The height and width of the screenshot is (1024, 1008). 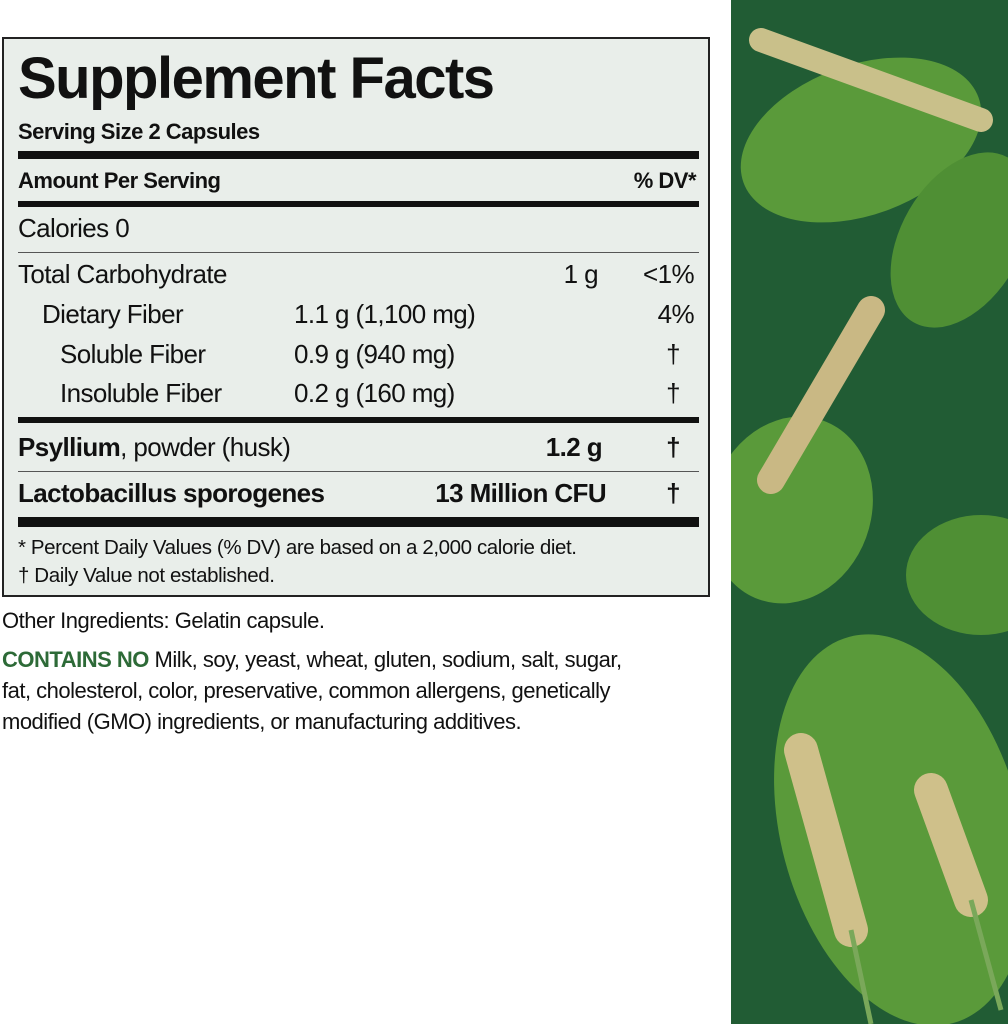 I want to click on panel-title: Supplement Facts, so click(x=256, y=78).